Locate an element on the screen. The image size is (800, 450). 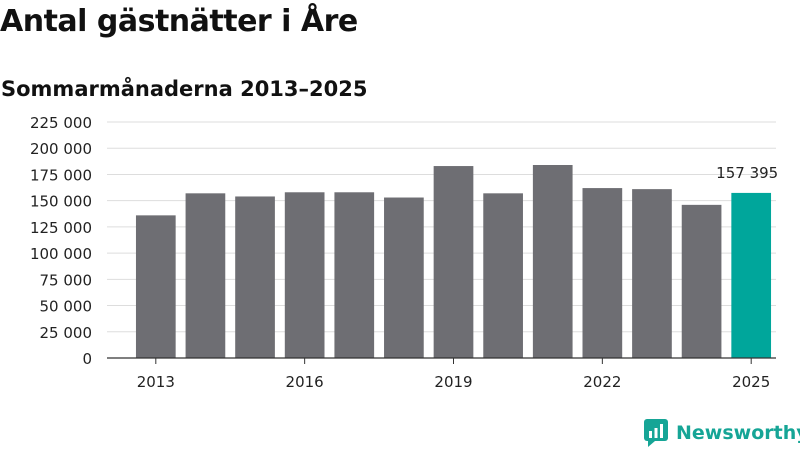
x-tick-label: 2022 is located at coordinates (602, 382).